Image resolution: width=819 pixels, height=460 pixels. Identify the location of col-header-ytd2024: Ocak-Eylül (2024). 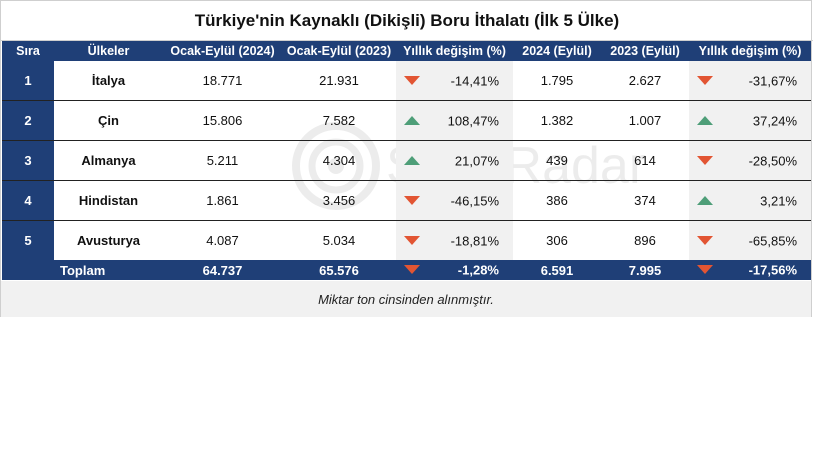
(222, 51).